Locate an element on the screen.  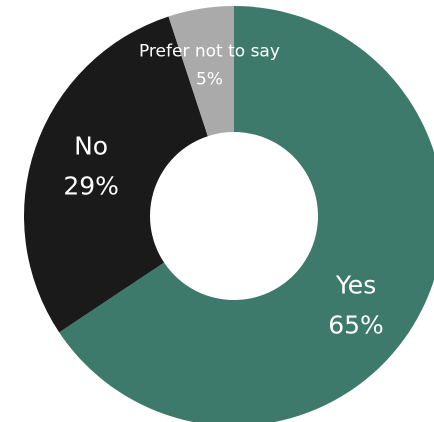
slice-value-yes: 65% is located at coordinates (356, 324).